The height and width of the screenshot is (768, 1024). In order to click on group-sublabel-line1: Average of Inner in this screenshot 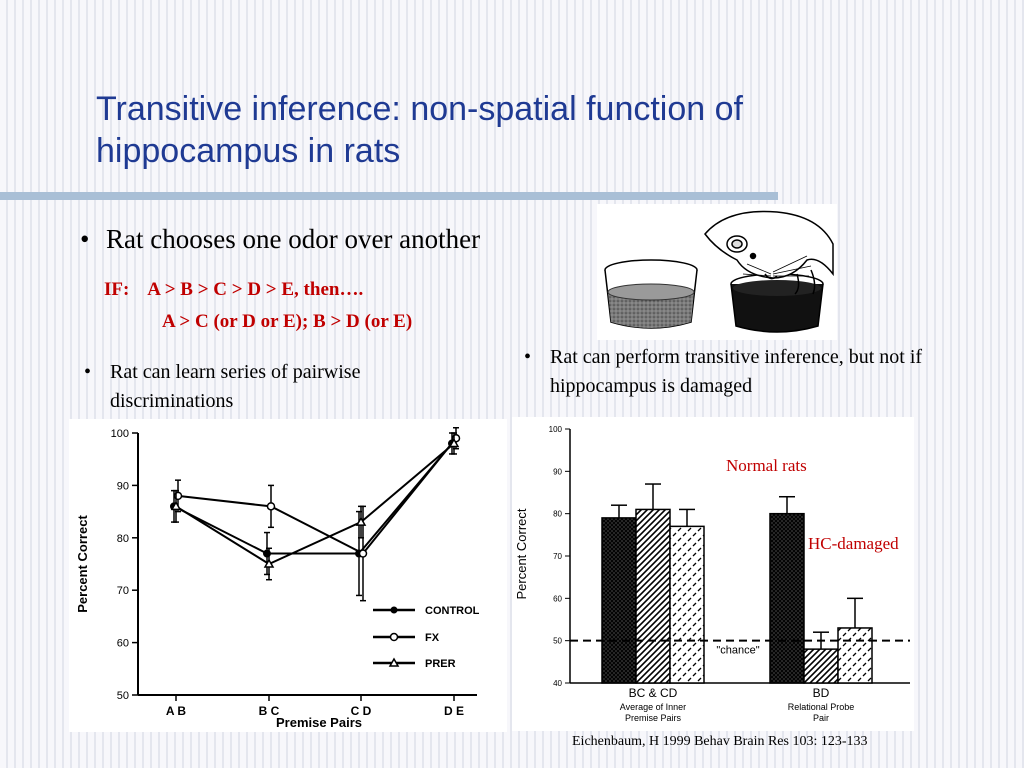, I will do `click(653, 707)`.